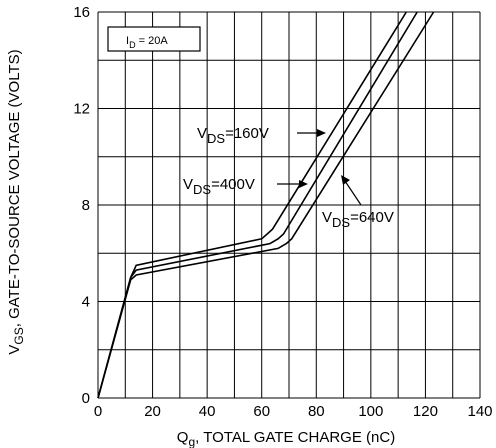  What do you see at coordinates (147, 42) in the screenshot?
I see `legend-text: ID = 20A` at bounding box center [147, 42].